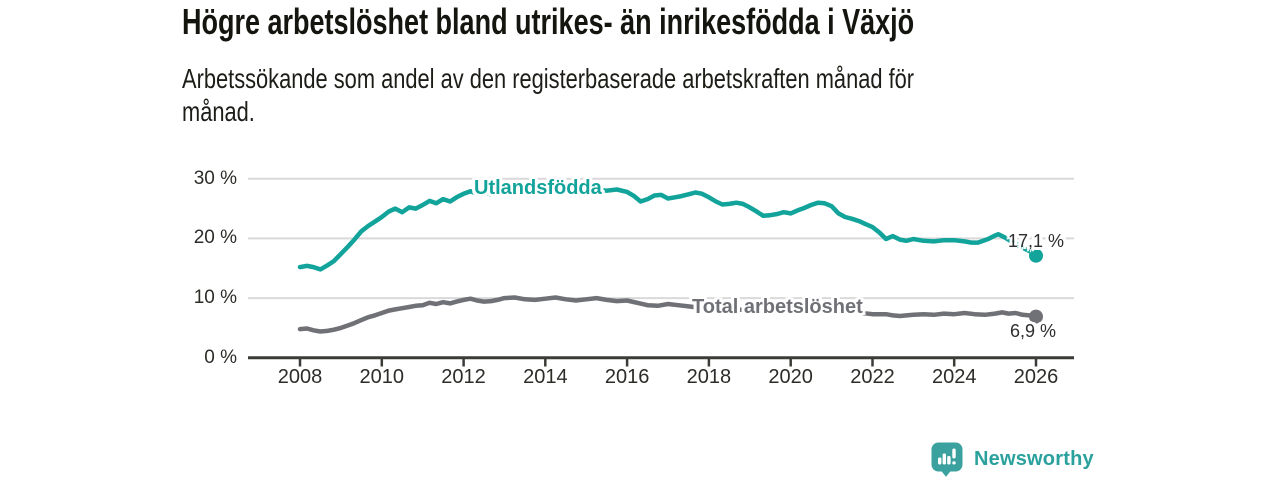  What do you see at coordinates (215, 178) in the screenshot?
I see `y-axis-tick-label: 30 %` at bounding box center [215, 178].